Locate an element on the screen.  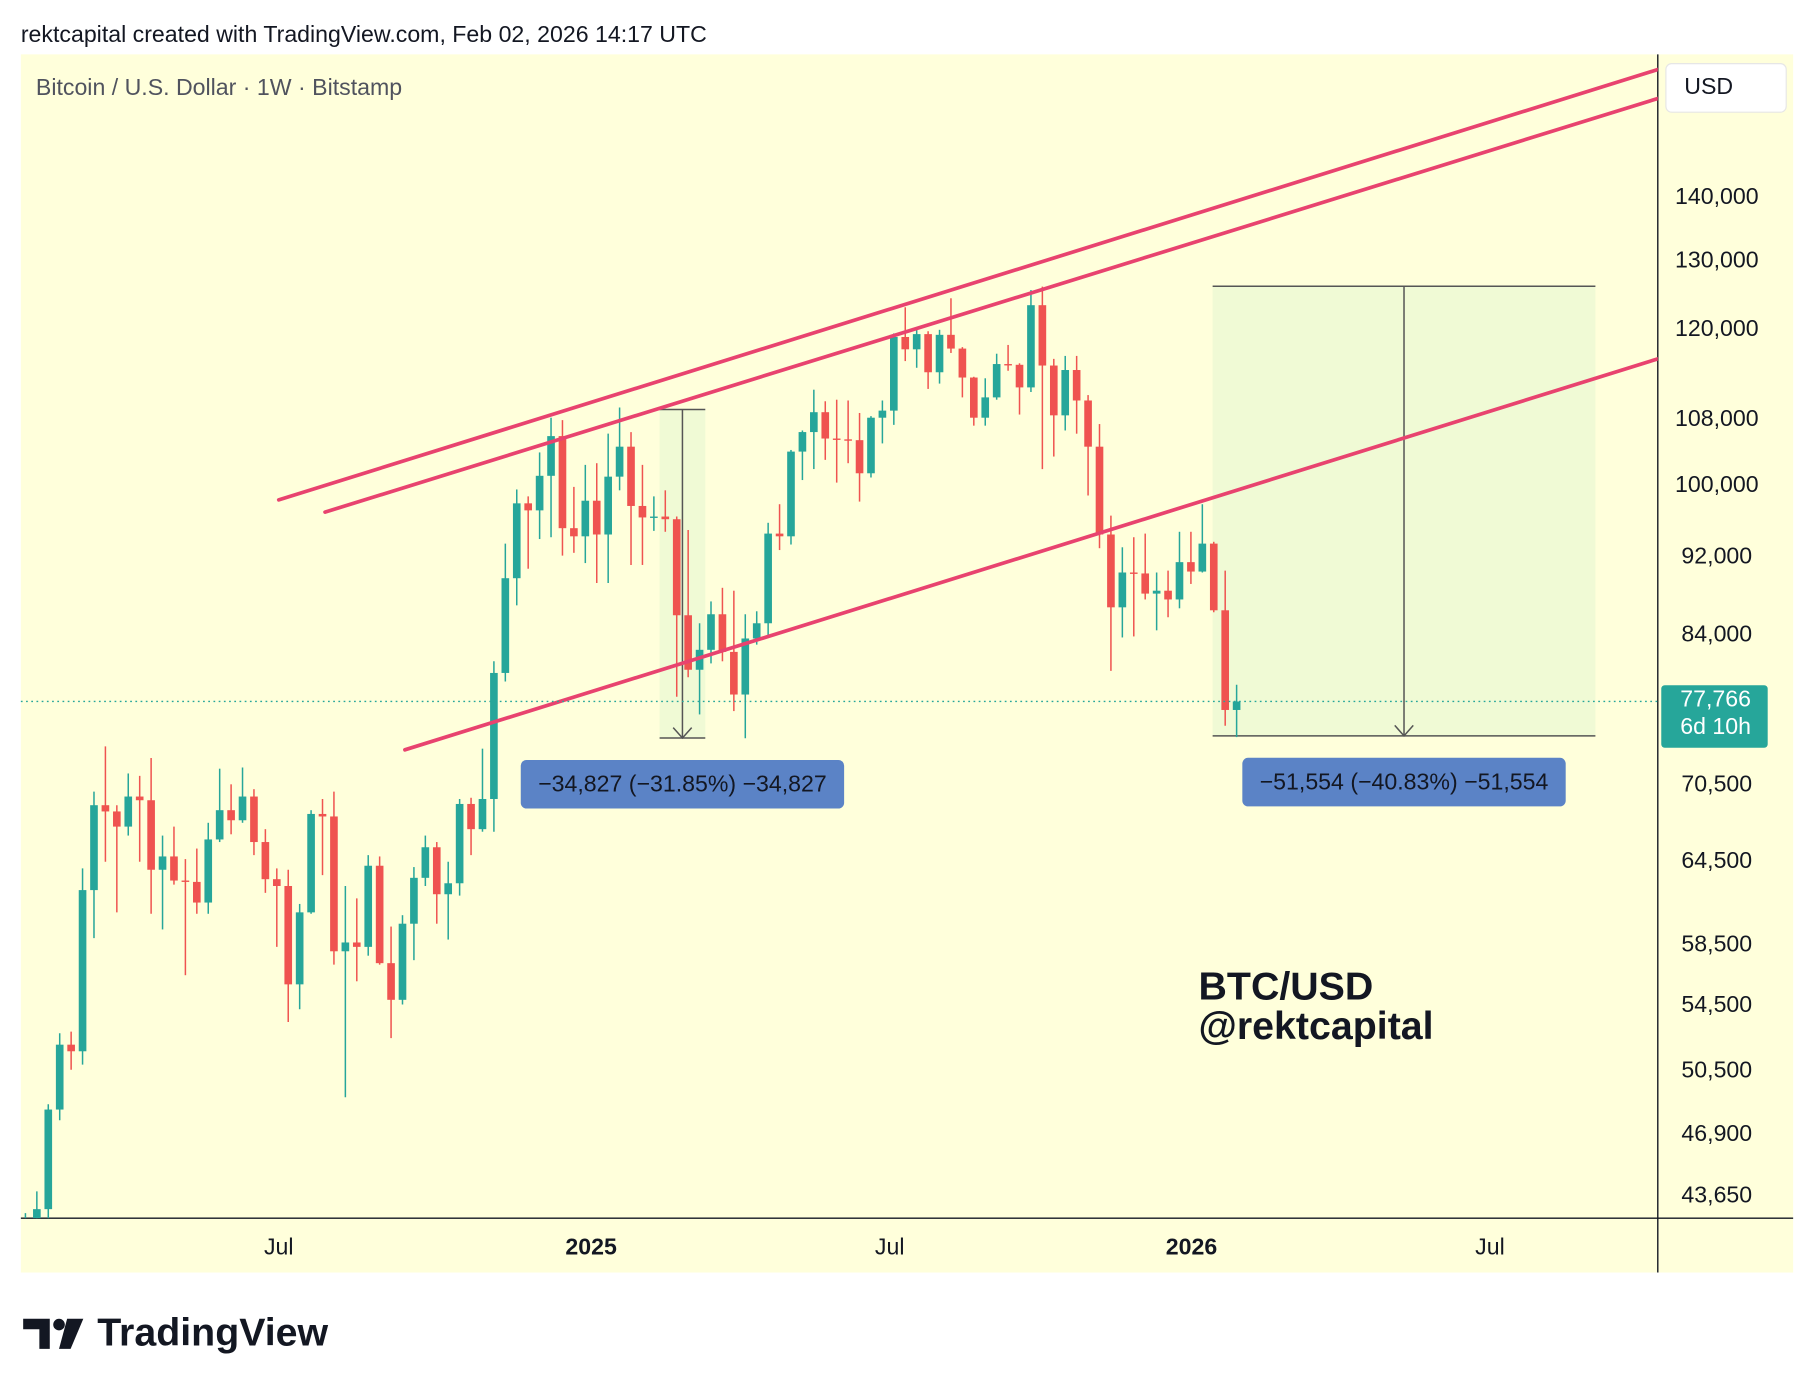
countdown-label: 6d 10h is located at coordinates (1715, 726).